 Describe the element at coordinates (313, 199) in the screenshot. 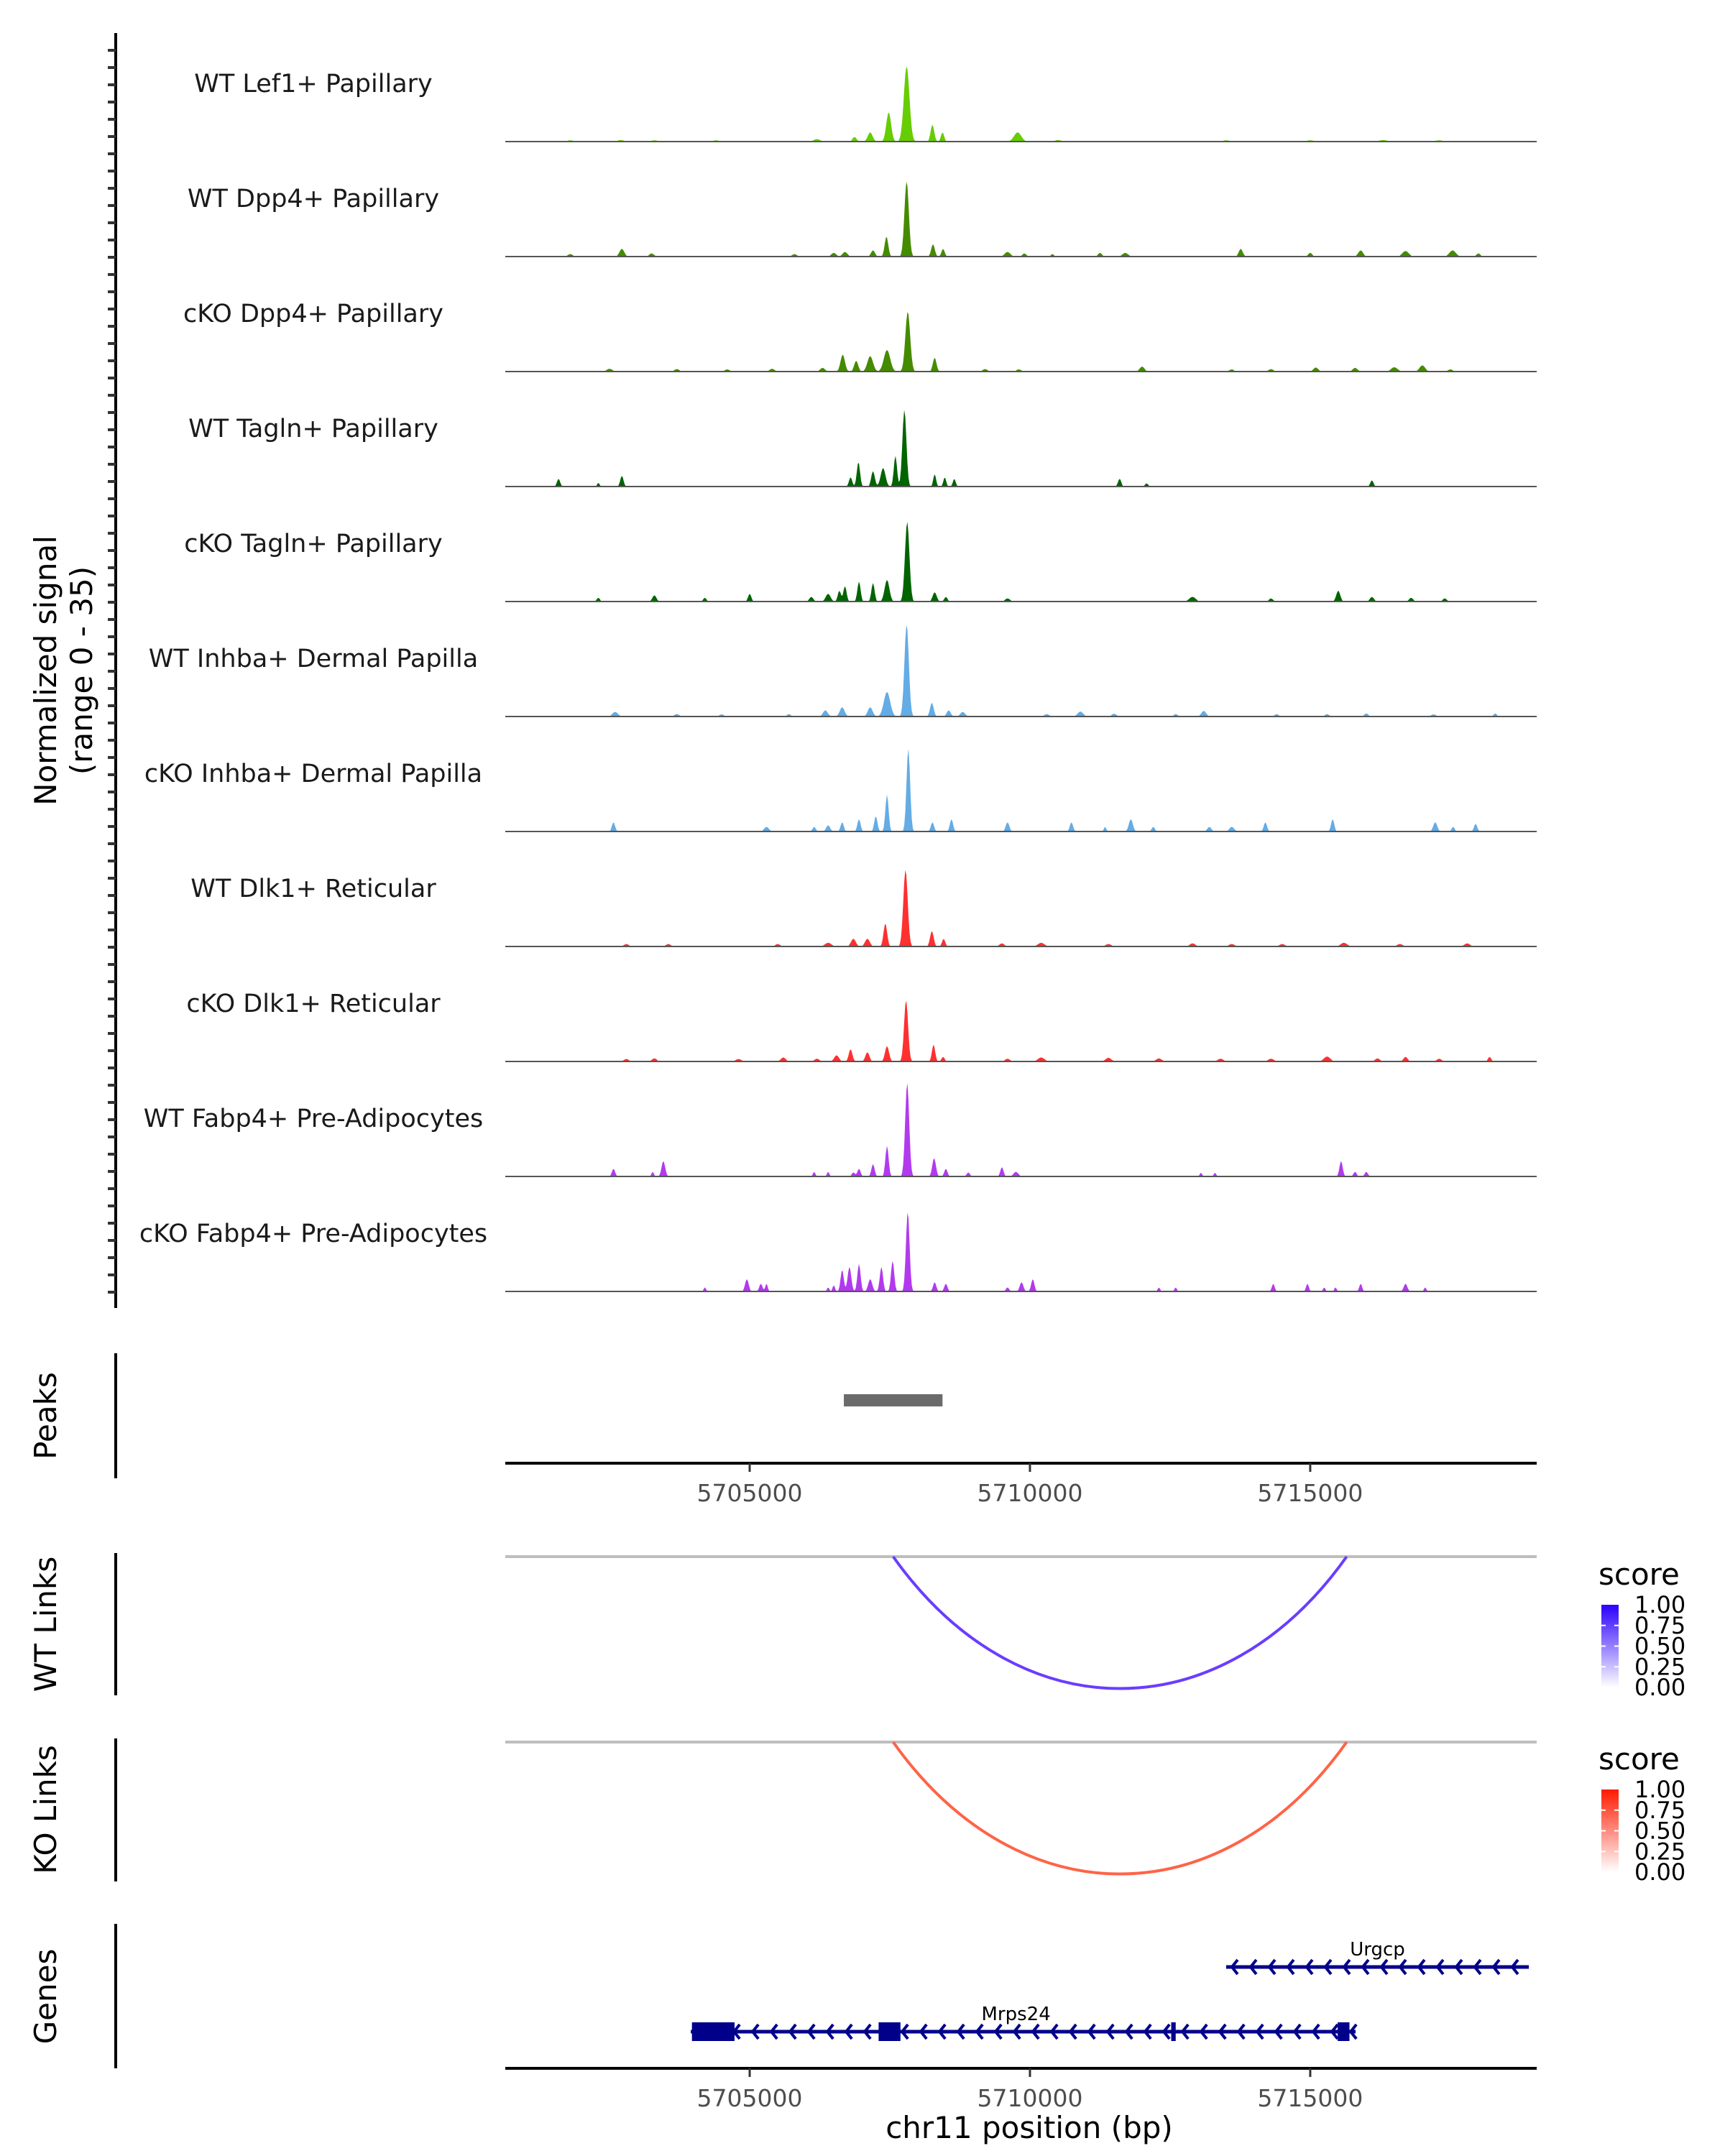

I see `track-label: WT Dpp4+ Papillary` at that location.